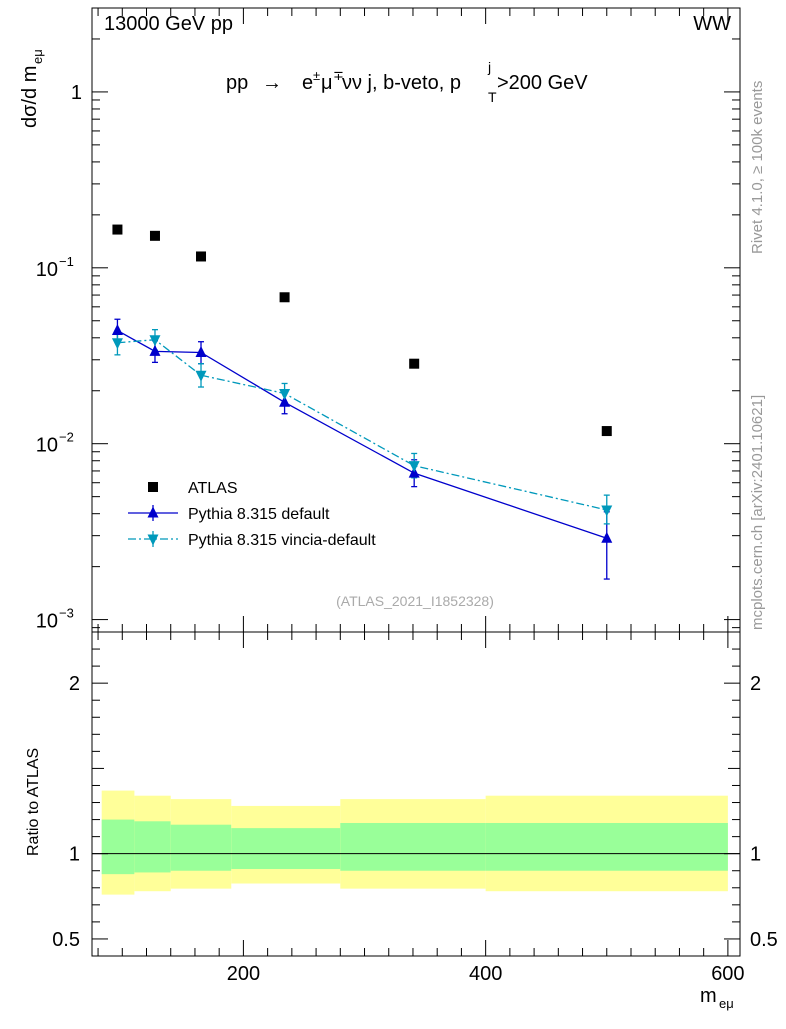 Image resolution: width=786 pixels, height=1029 pixels. I want to click on watermark: (ATLAS_2021_I1852328), so click(415, 601).